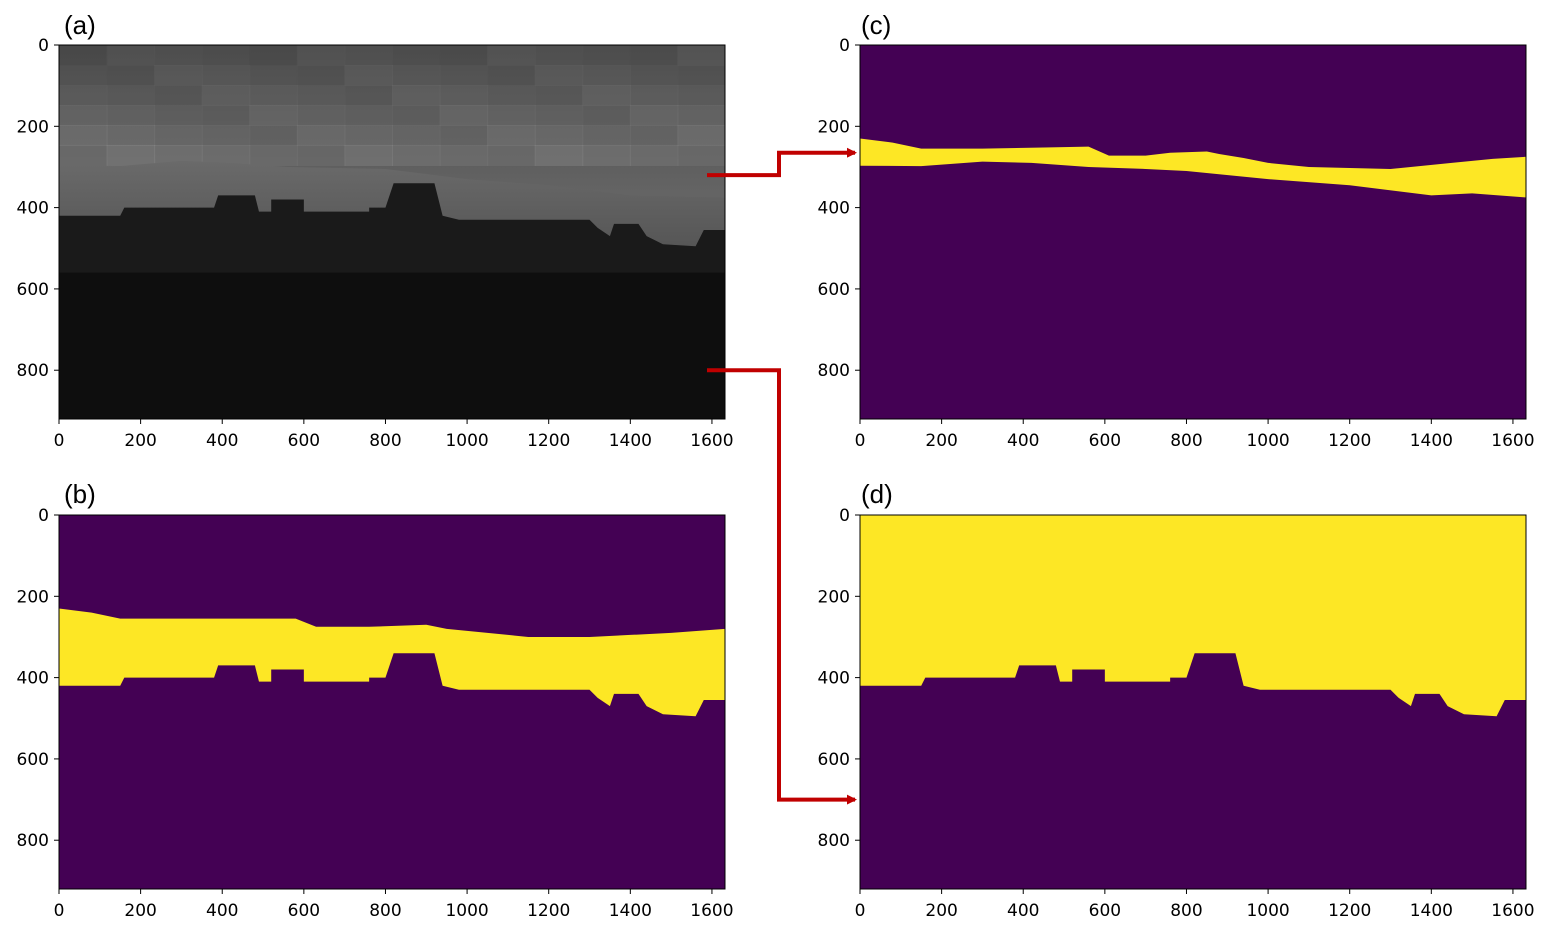 Image resolution: width=1541 pixels, height=930 pixels. I want to click on y-tick-label: 200, so click(834, 127).